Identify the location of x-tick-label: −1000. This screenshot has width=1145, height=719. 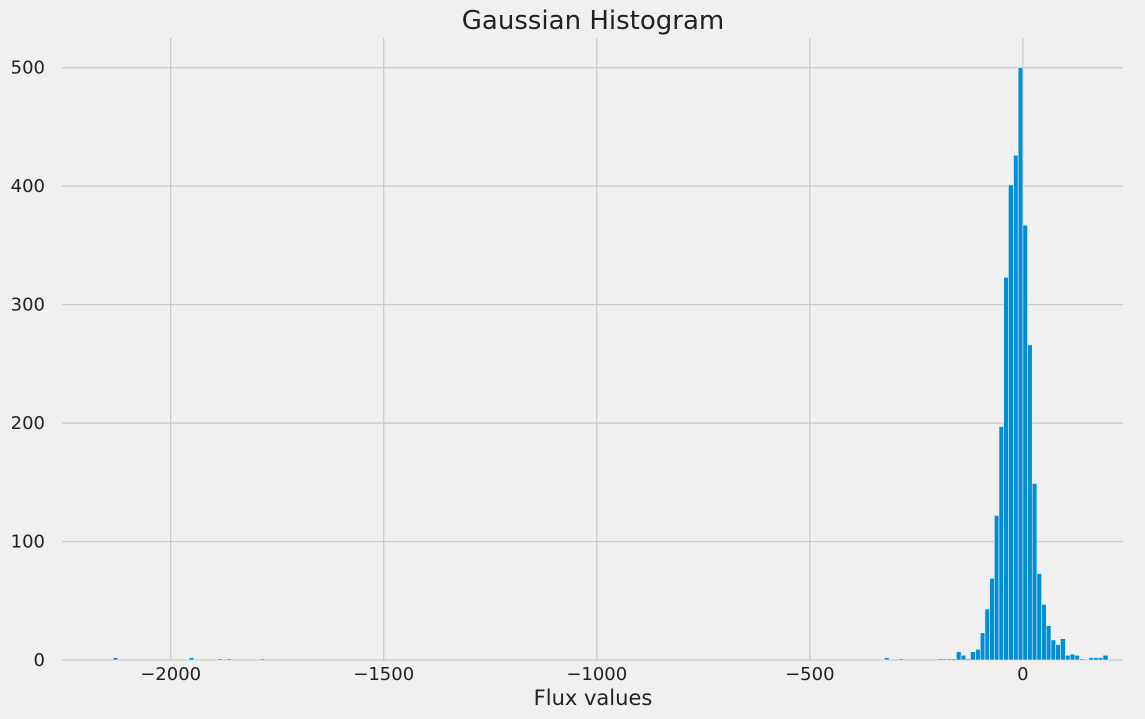
(596, 674).